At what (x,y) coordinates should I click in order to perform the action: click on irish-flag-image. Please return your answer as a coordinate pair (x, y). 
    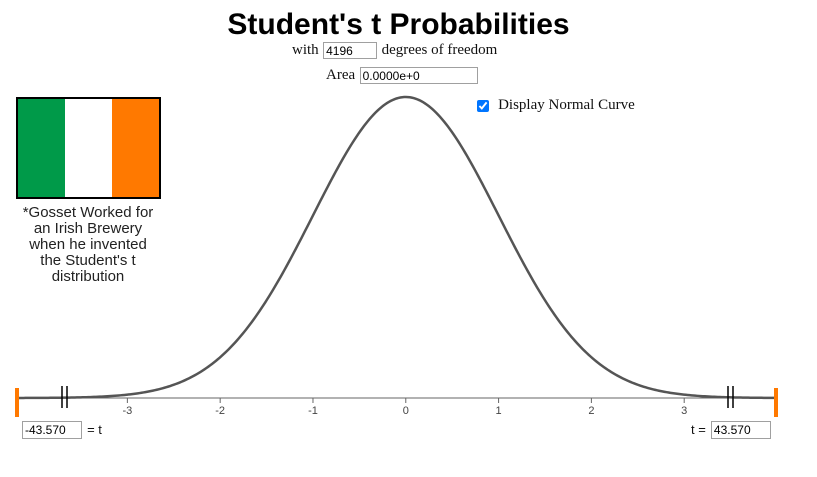
    Looking at the image, I should click on (88, 148).